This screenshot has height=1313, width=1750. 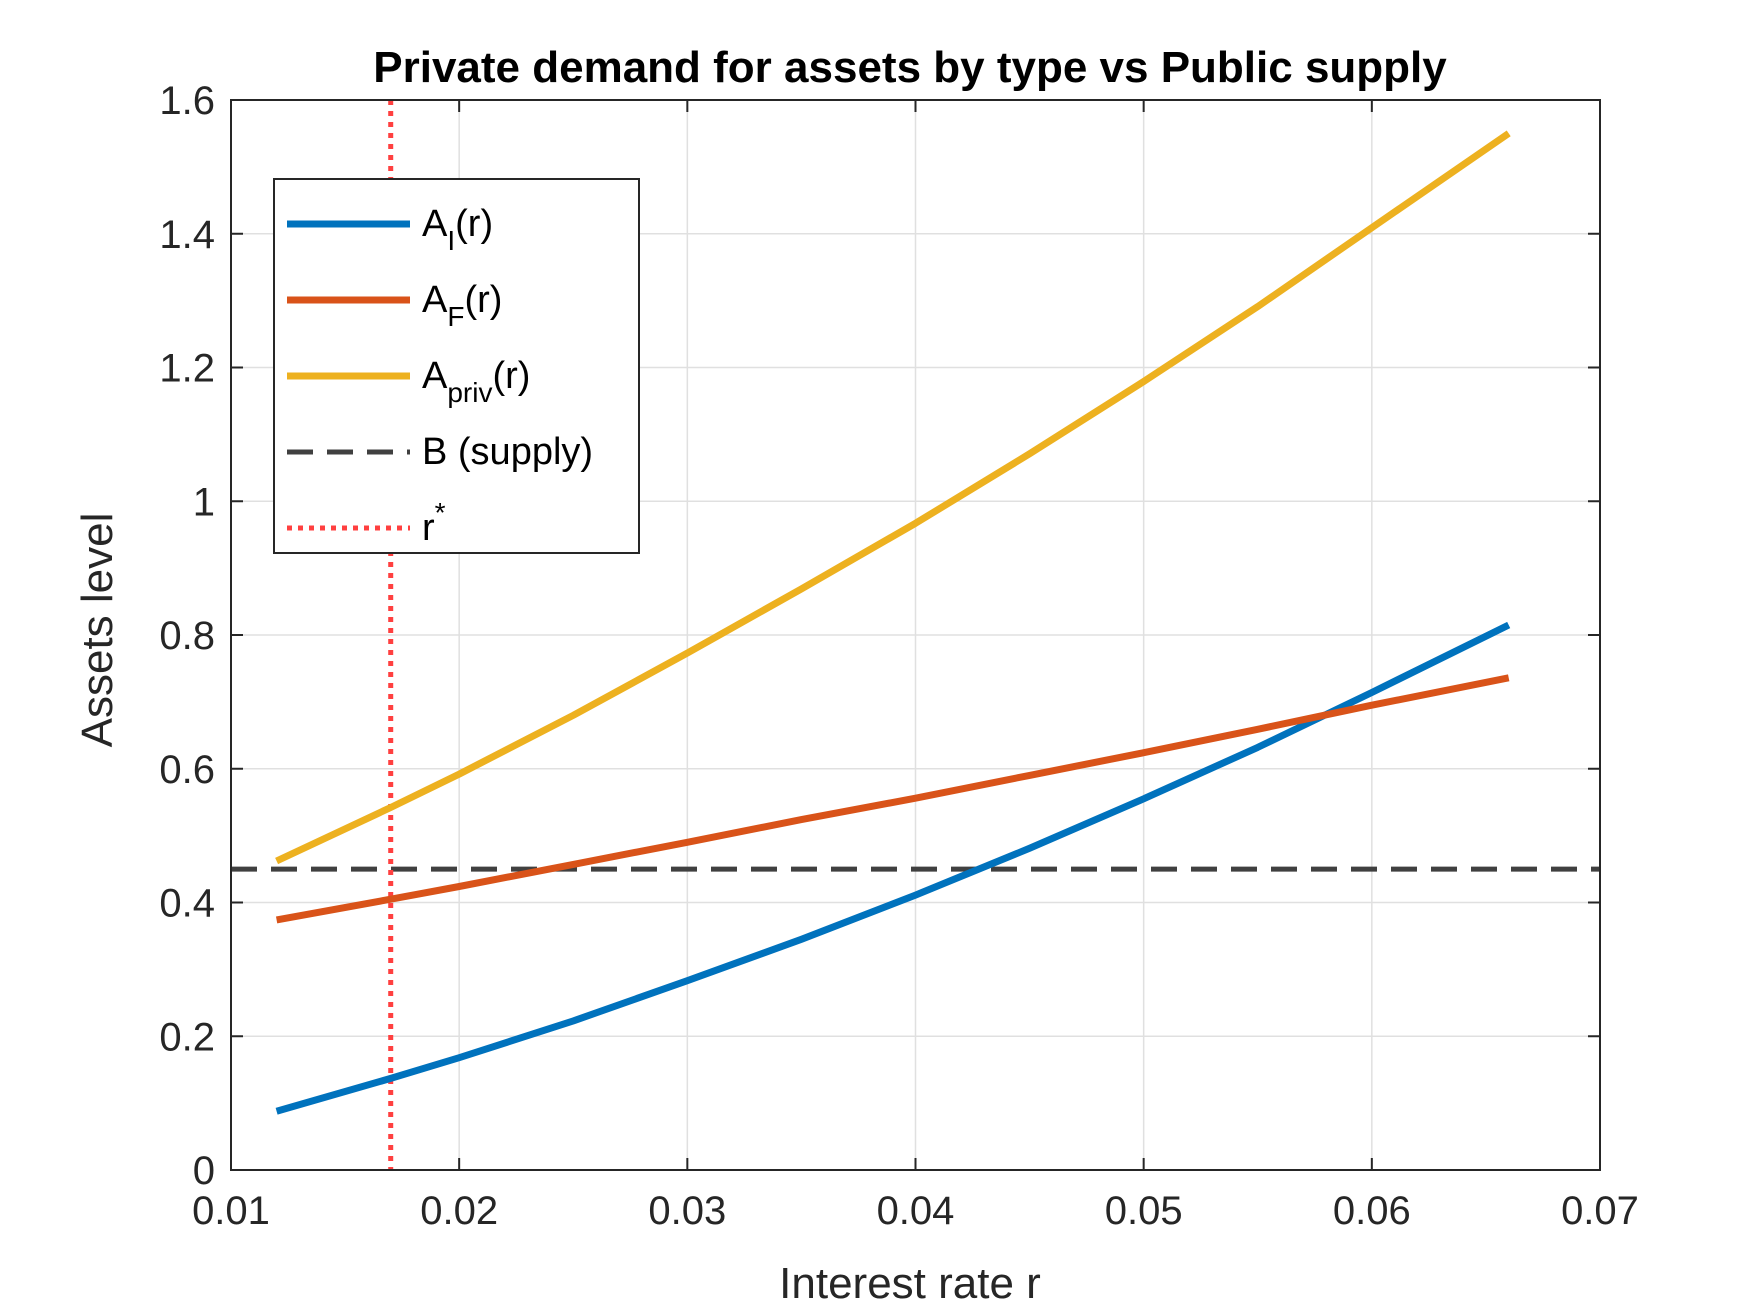 I want to click on x-tick-label: 0.01, so click(x=231, y=1211).